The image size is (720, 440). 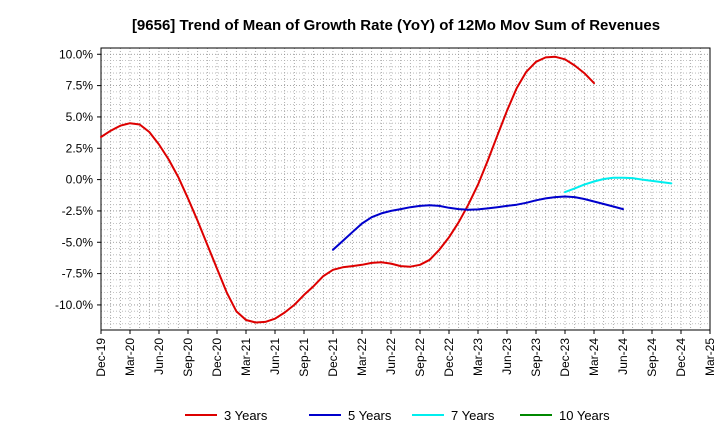 What do you see at coordinates (478, 357) in the screenshot?
I see `x-tick-label: Mar-23` at bounding box center [478, 357].